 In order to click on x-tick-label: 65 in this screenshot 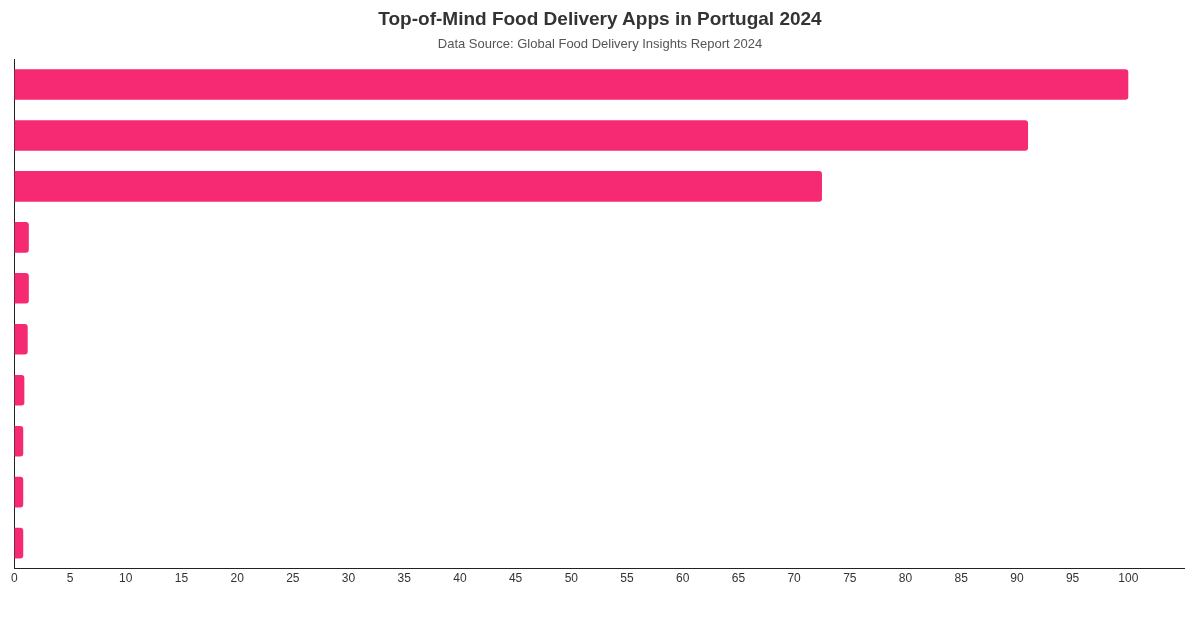, I will do `click(738, 578)`.